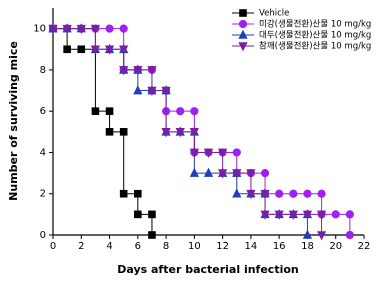 This screenshot has width=380, height=286. I want to click on x-tick-label: 8, so click(166, 246).